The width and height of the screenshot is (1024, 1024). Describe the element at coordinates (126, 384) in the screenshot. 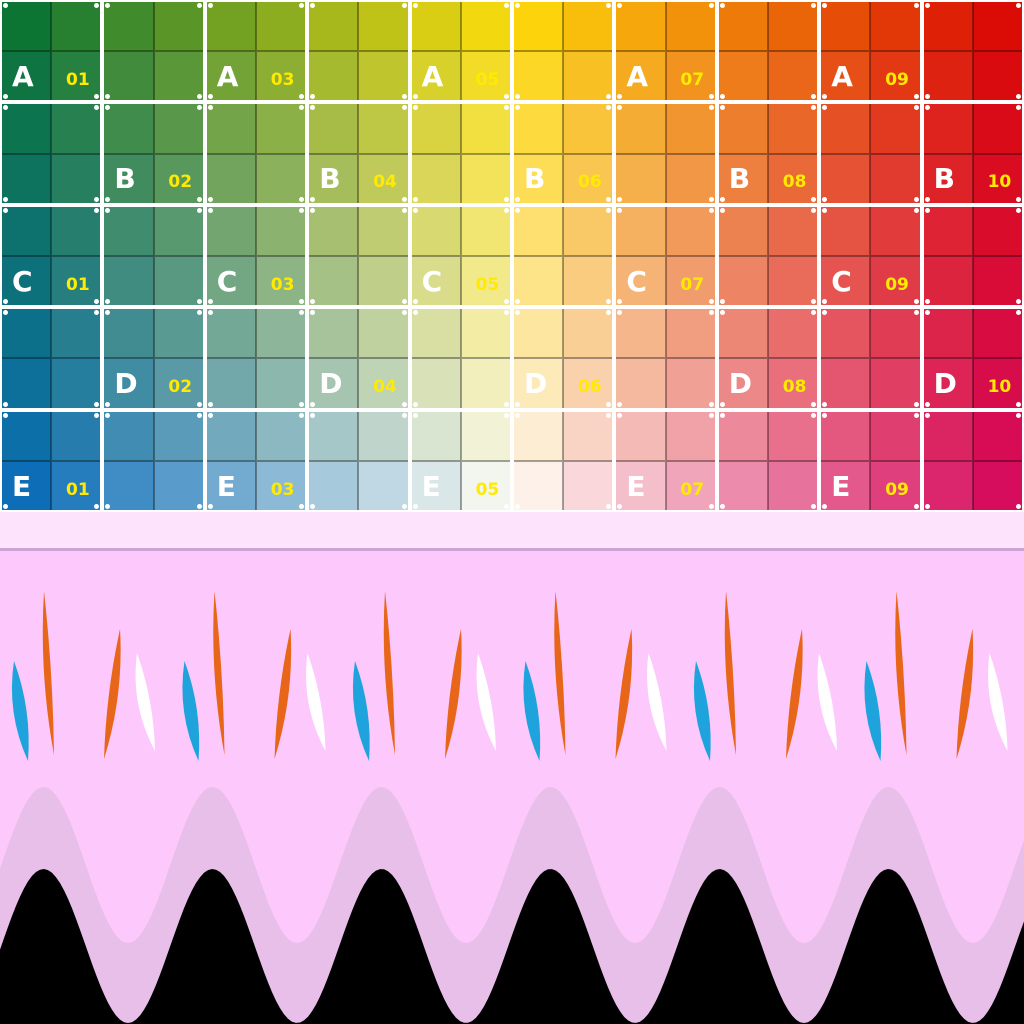

I see `tile-row-letter: D` at that location.